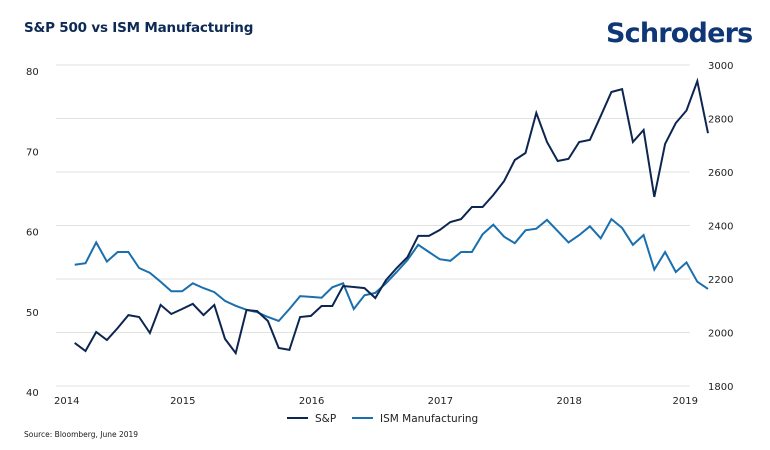 This screenshot has width=770, height=450. Describe the element at coordinates (32, 313) in the screenshot. I see `left-axis-tick-label: 50` at that location.